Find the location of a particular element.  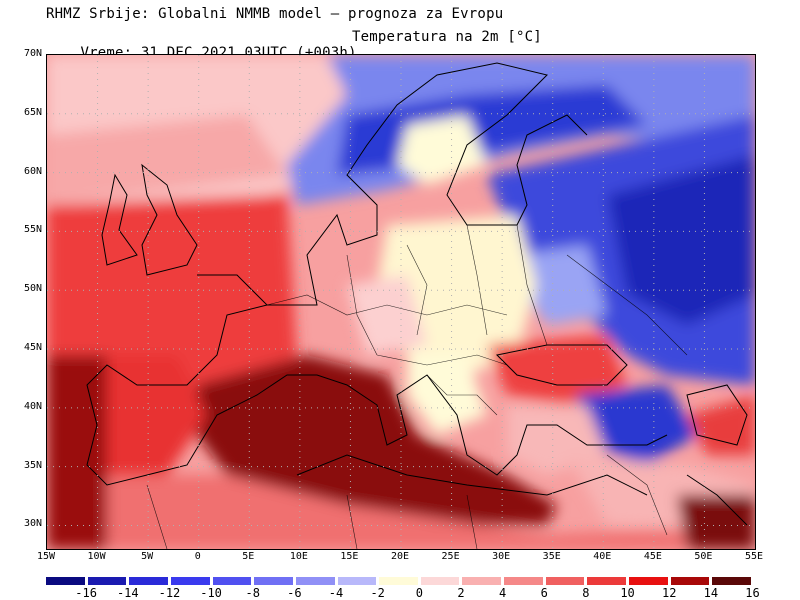

colorbar-label: 10 is located at coordinates (627, 593).